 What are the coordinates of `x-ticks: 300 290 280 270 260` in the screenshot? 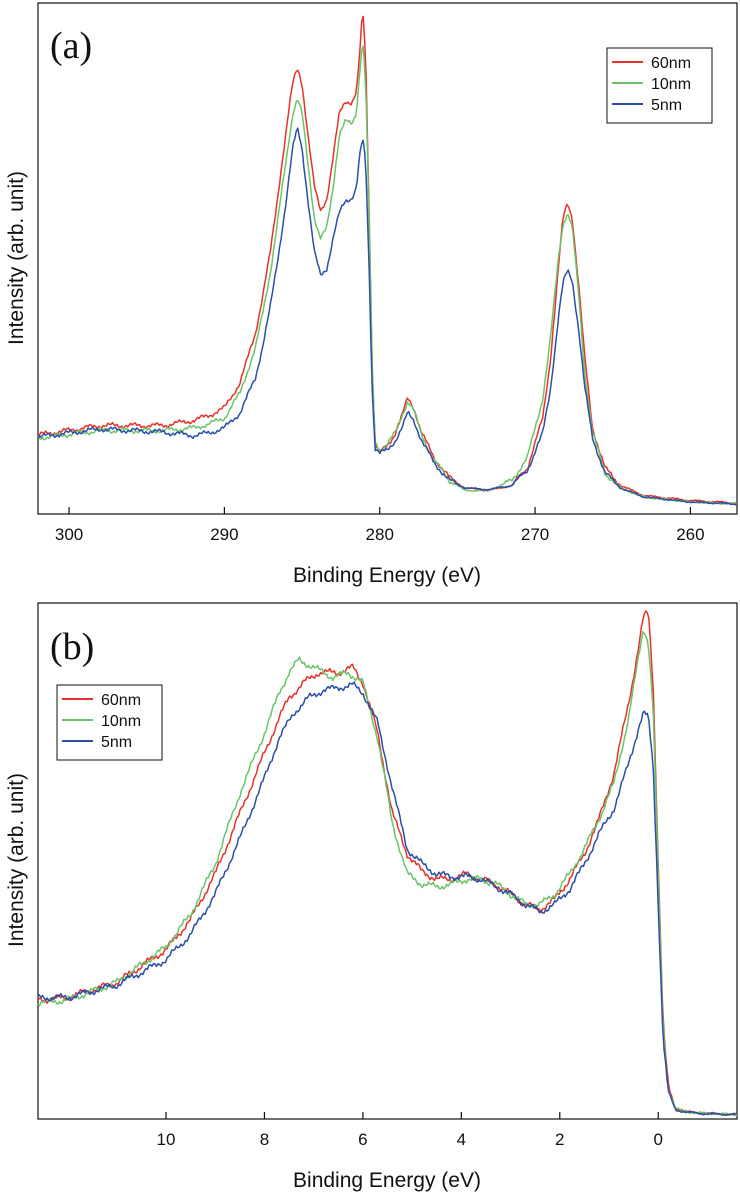 It's located at (380, 525).